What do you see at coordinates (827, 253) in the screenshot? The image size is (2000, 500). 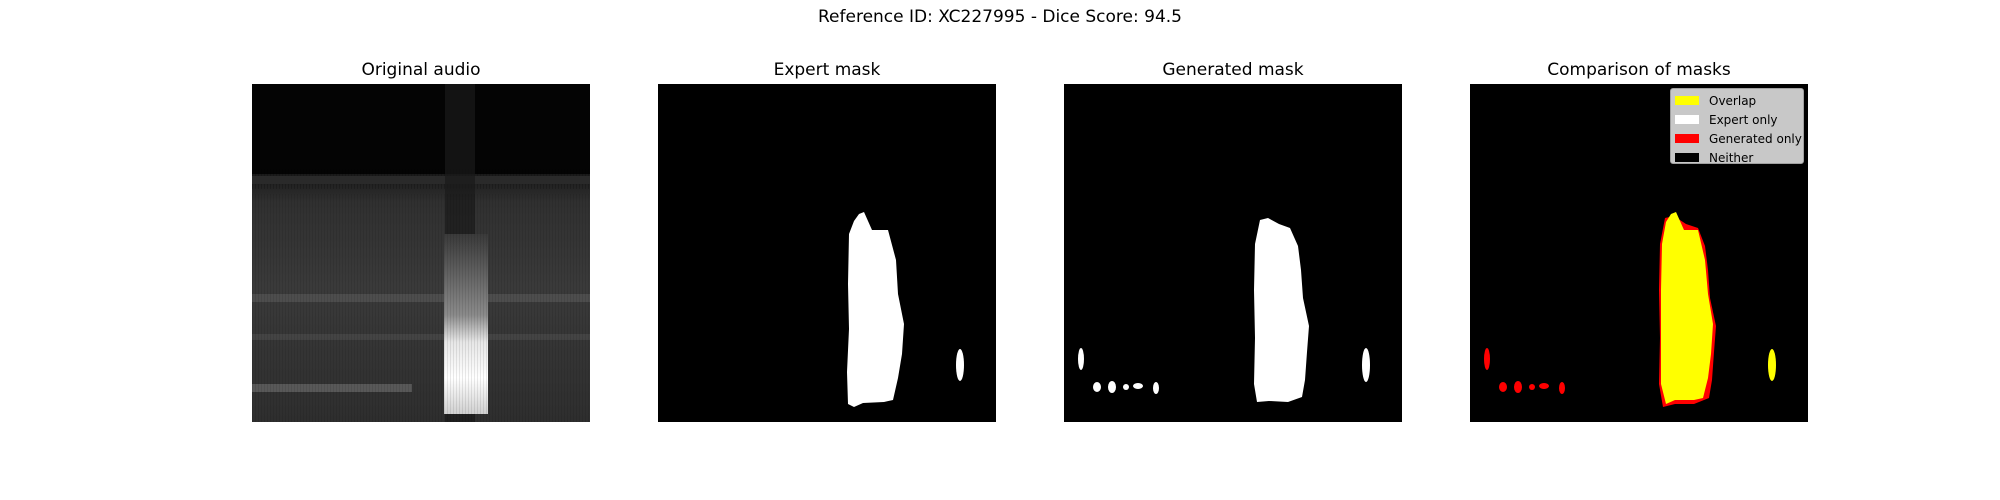 I see `expert-mask-panel` at bounding box center [827, 253].